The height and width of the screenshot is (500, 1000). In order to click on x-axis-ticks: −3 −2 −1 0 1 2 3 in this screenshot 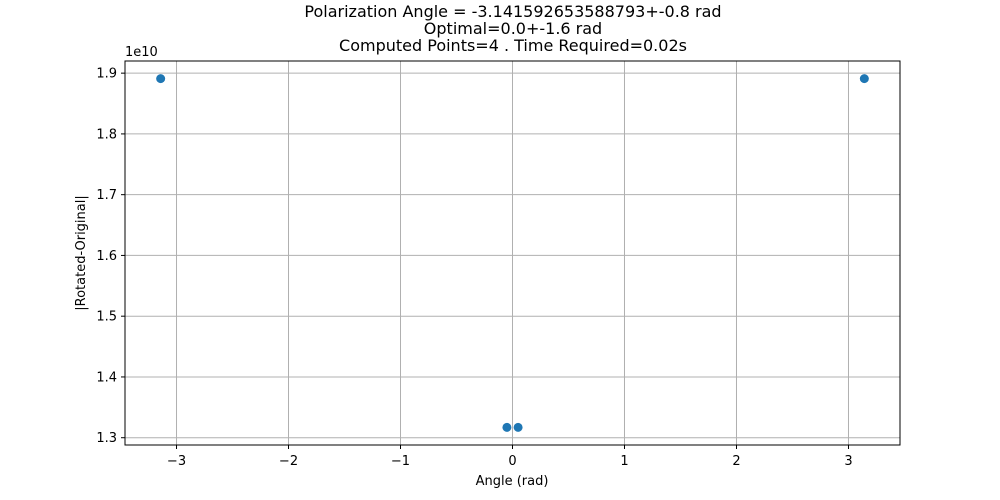, I will do `click(510, 457)`.